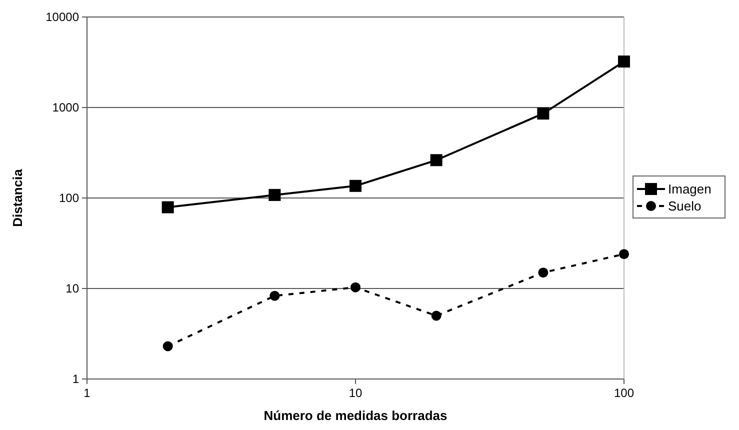 The width and height of the screenshot is (739, 430). Describe the element at coordinates (69, 198) in the screenshot. I see `y-tick-label: 100` at that location.